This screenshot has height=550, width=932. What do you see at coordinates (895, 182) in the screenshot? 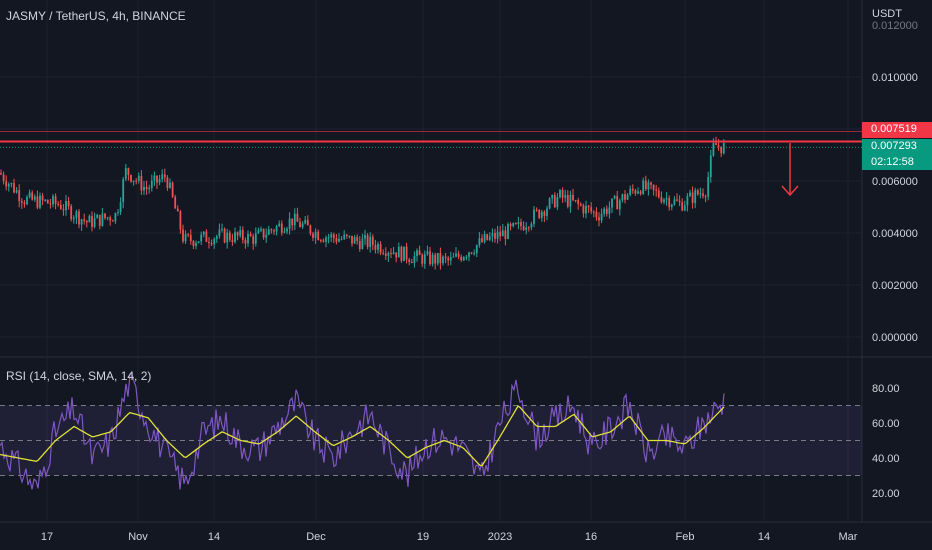
I see `price-tick-label: 0.006000` at bounding box center [895, 182].